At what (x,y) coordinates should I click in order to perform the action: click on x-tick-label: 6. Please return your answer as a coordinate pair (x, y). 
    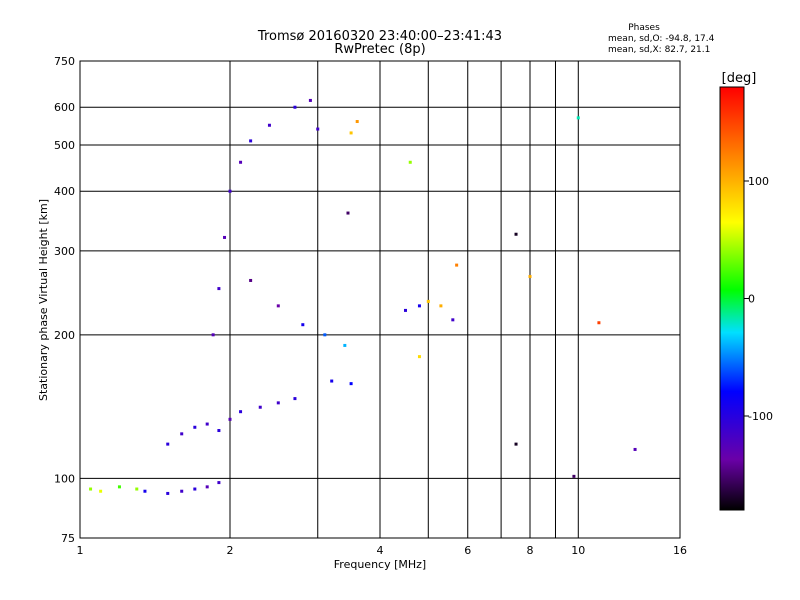
    Looking at the image, I should click on (467, 550).